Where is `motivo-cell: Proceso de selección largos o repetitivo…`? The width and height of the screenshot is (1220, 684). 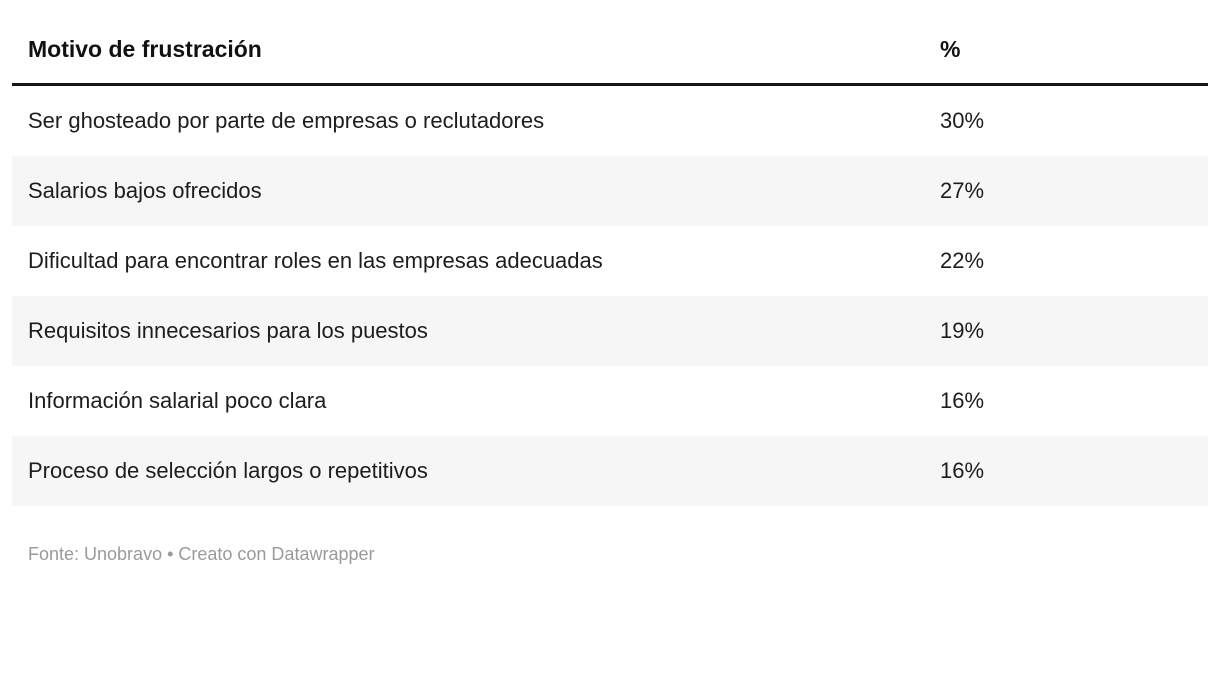
motivo-cell: Proceso de selección largos o repetitivo… is located at coordinates (228, 470).